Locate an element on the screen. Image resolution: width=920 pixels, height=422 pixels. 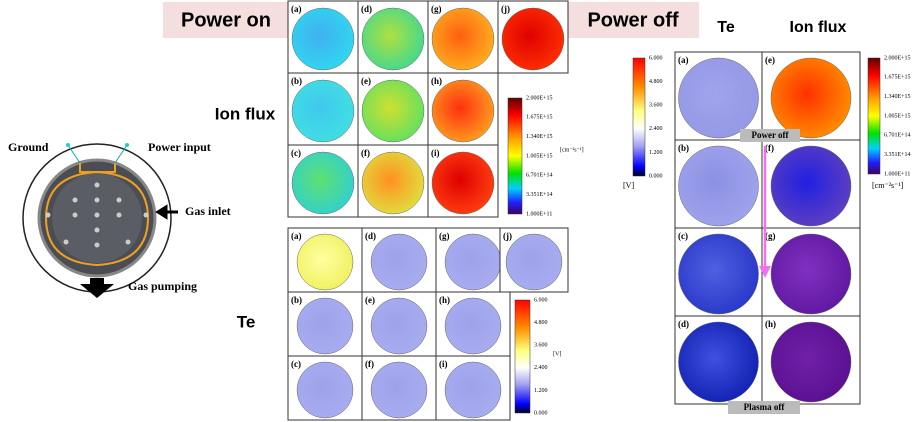
note: Power off is located at coordinates (770, 135).